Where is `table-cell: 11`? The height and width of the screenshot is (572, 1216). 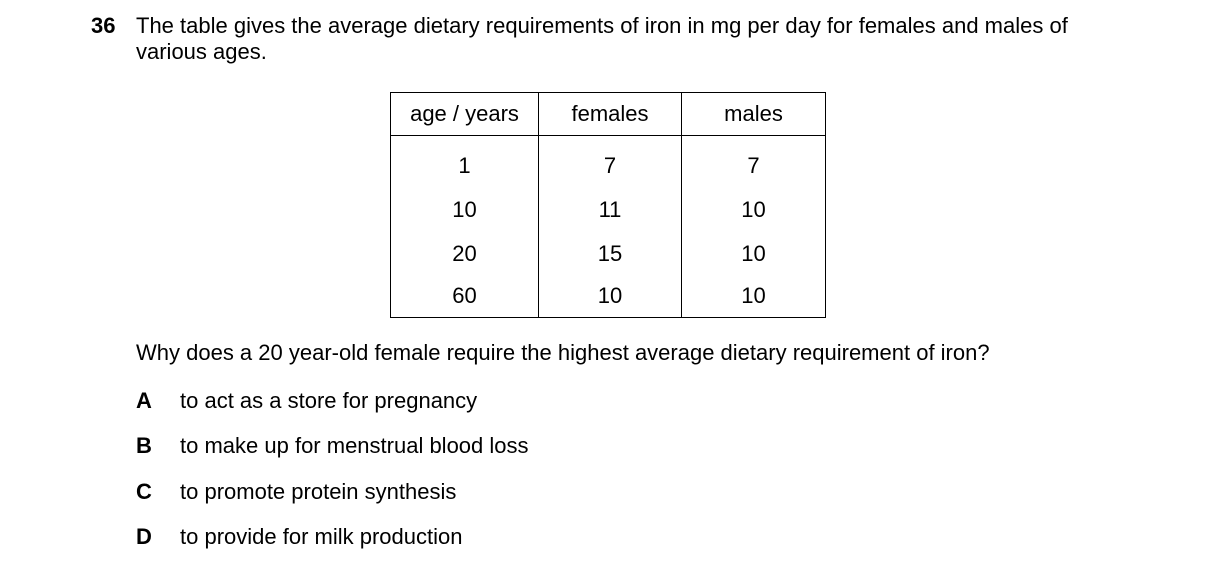 table-cell: 11 is located at coordinates (610, 209).